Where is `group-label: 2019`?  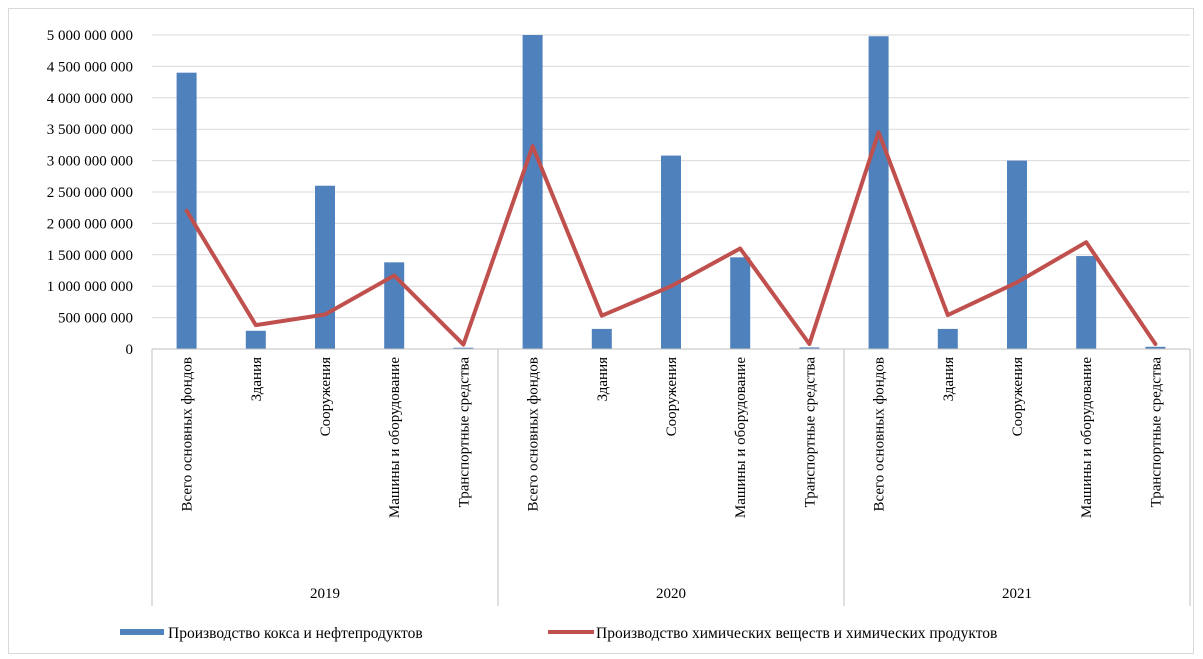
group-label: 2019 is located at coordinates (325, 594).